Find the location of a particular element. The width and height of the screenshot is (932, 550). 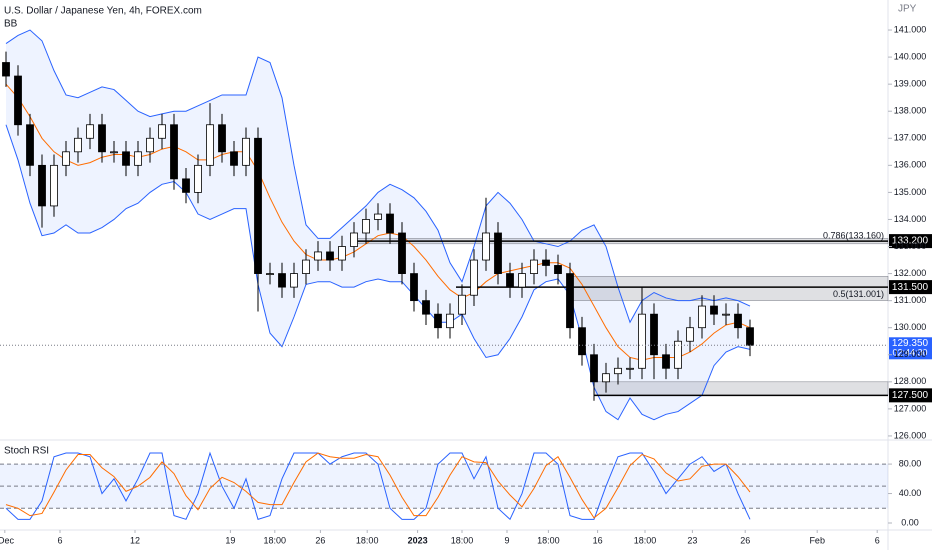

x-tick-label: 6 is located at coordinates (877, 540).